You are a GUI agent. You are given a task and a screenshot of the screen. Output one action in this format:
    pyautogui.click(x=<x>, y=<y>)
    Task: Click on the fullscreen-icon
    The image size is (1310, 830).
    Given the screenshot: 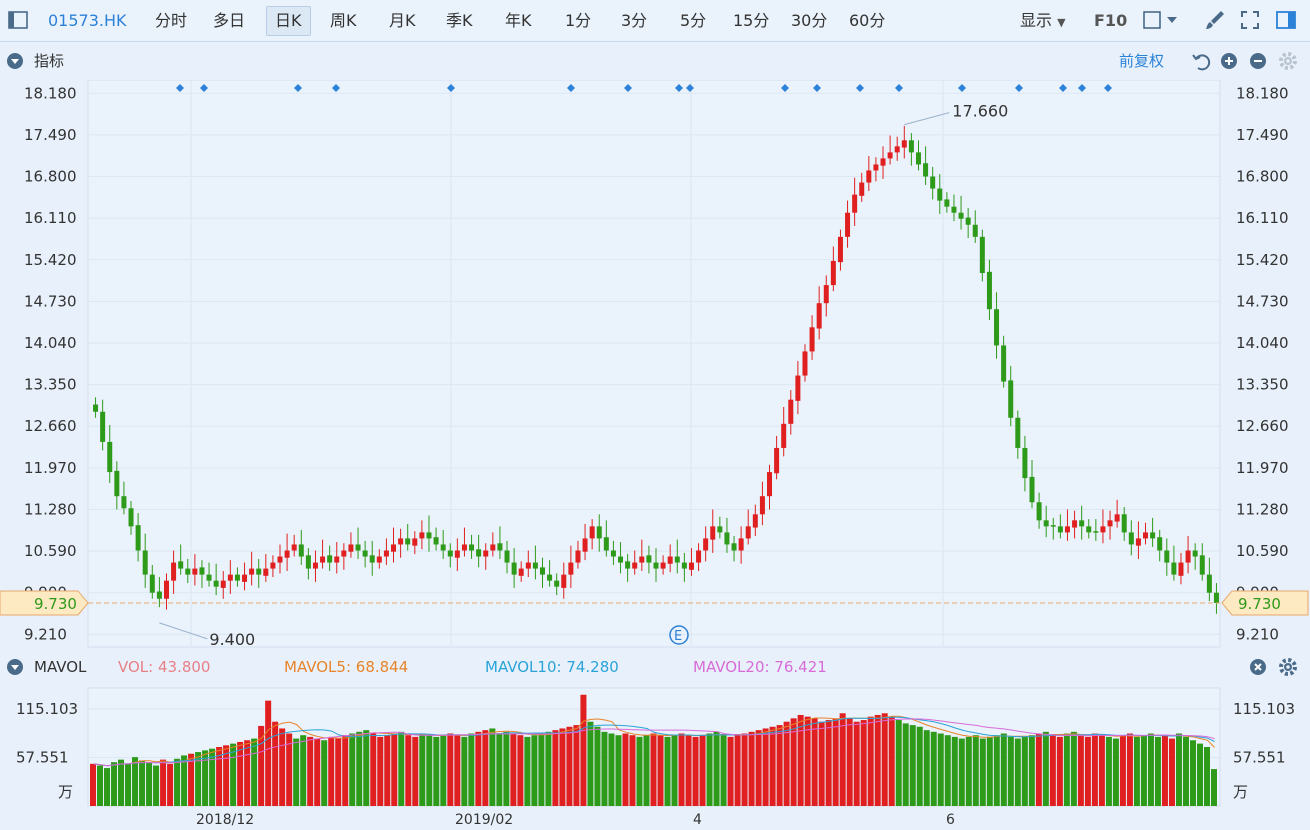 What is the action you would take?
    pyautogui.click(x=1250, y=20)
    